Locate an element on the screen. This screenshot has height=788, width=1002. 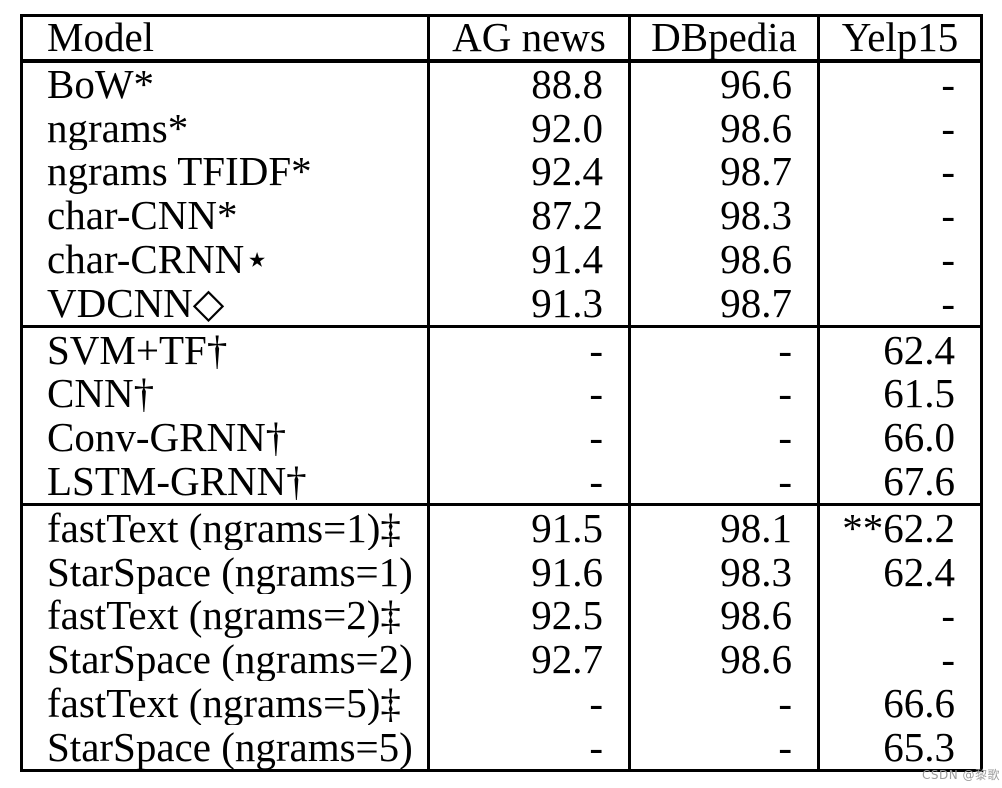
model-name-cell: ngrams TFIDF* is located at coordinates (225, 172).